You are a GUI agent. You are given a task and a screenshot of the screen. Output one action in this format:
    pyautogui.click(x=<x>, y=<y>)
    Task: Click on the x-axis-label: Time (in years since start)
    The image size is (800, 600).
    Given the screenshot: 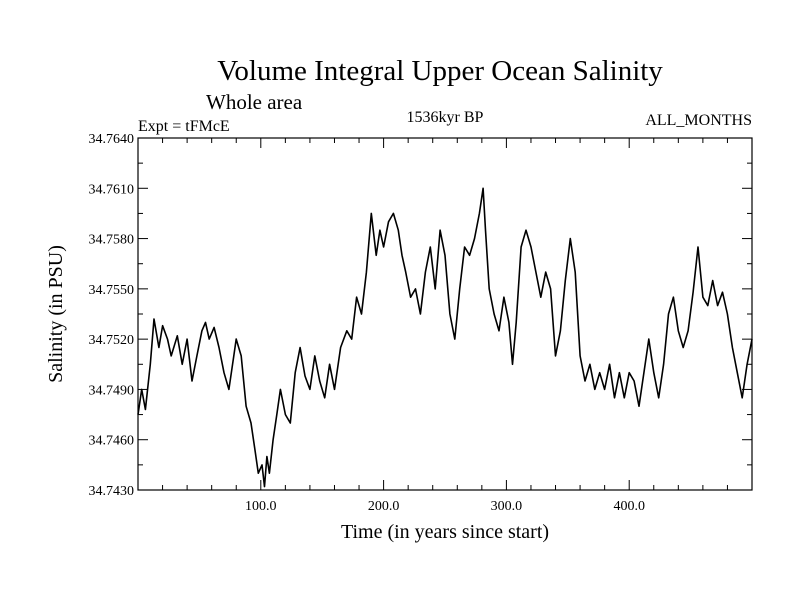 What is the action you would take?
    pyautogui.click(x=445, y=532)
    